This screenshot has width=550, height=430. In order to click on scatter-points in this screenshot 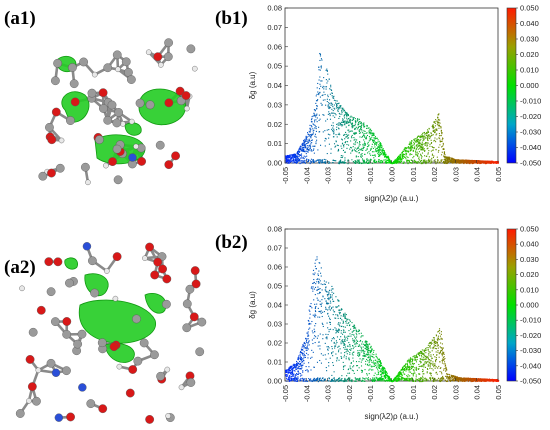, I will do `click(392, 108)`.